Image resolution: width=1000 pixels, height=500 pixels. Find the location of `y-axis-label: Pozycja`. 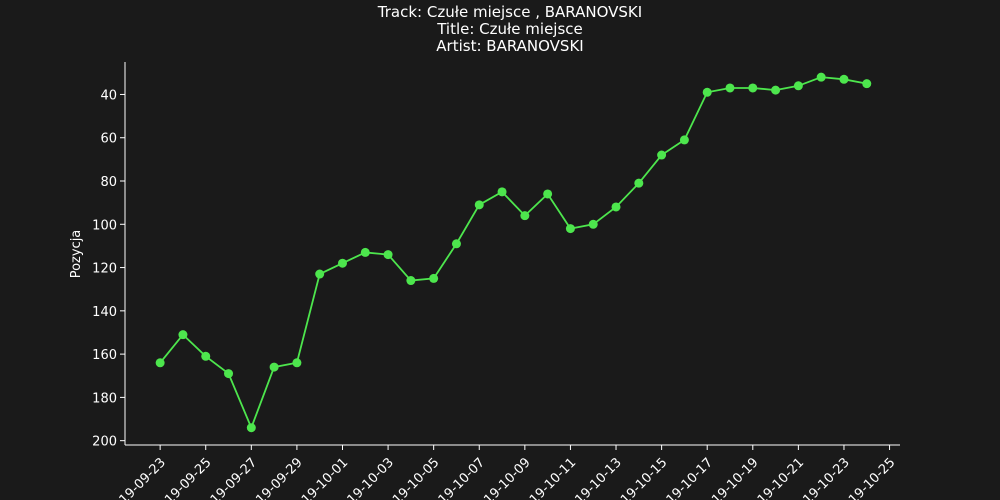

y-axis-label: Pozycja is located at coordinates (76, 254).